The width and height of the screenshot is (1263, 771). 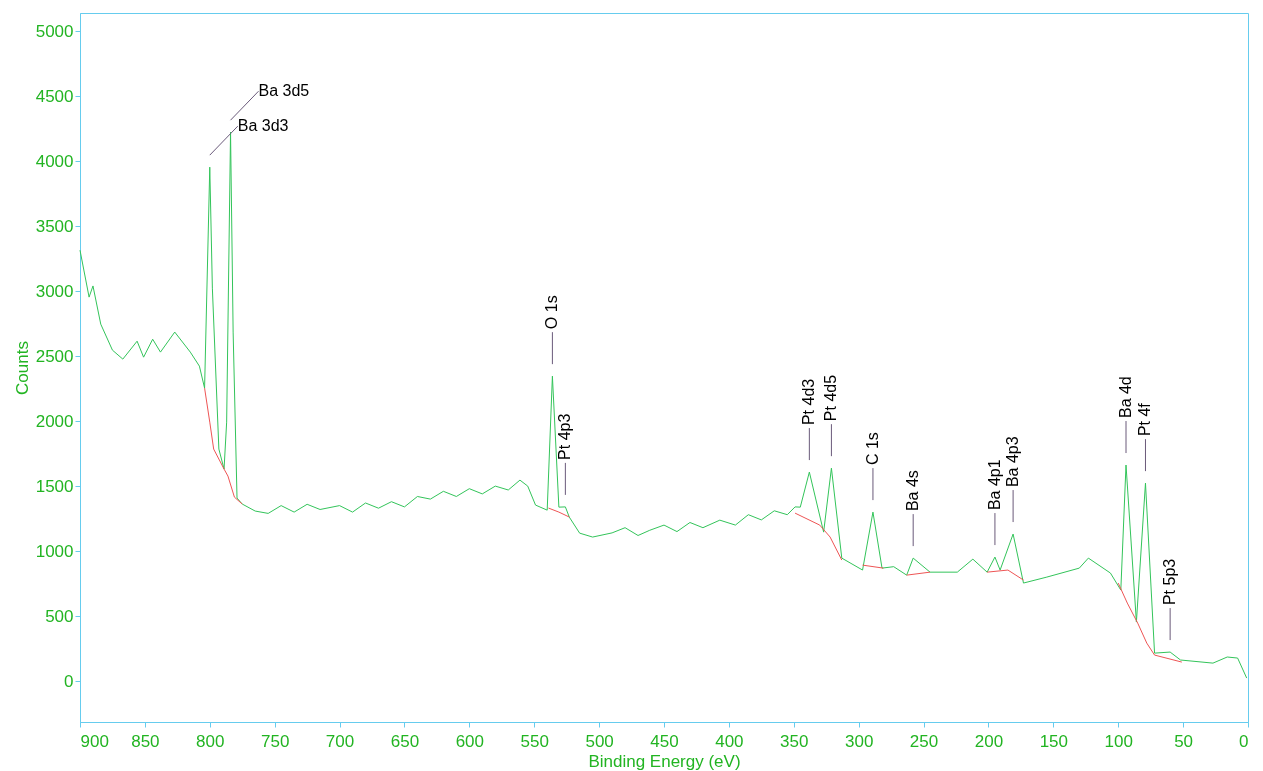 I want to click on x-tick-label: 900, so click(x=94, y=741).